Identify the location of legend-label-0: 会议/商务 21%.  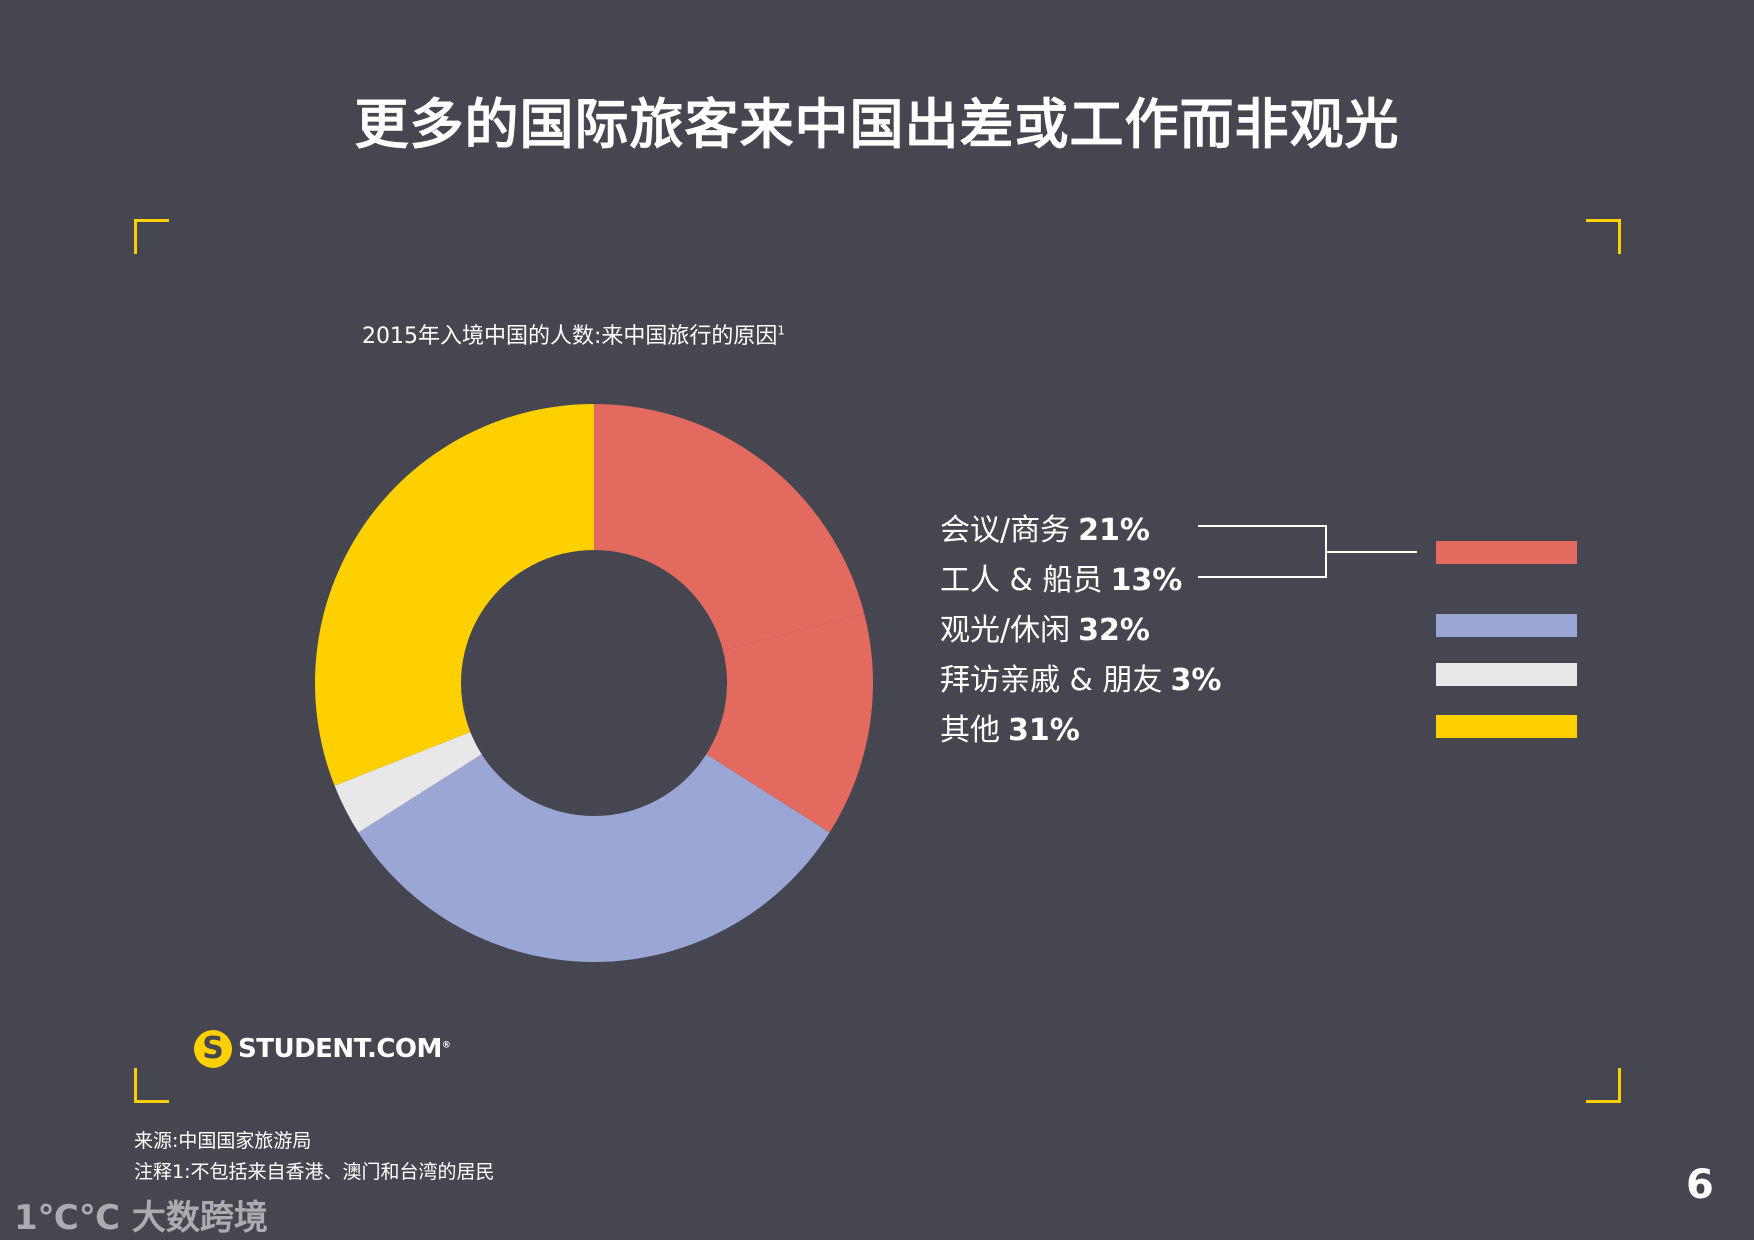
(1045, 527).